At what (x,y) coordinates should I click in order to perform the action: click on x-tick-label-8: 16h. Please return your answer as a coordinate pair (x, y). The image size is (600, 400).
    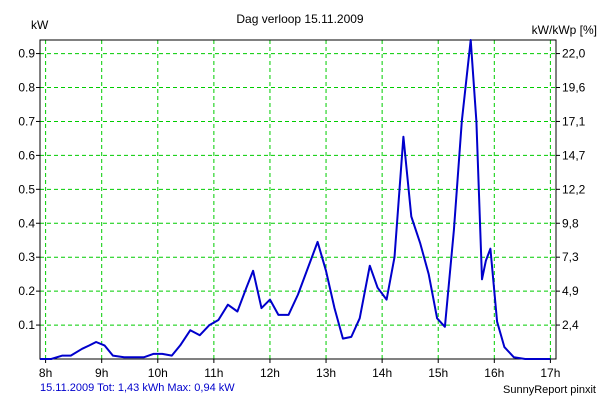
    Looking at the image, I should click on (494, 373).